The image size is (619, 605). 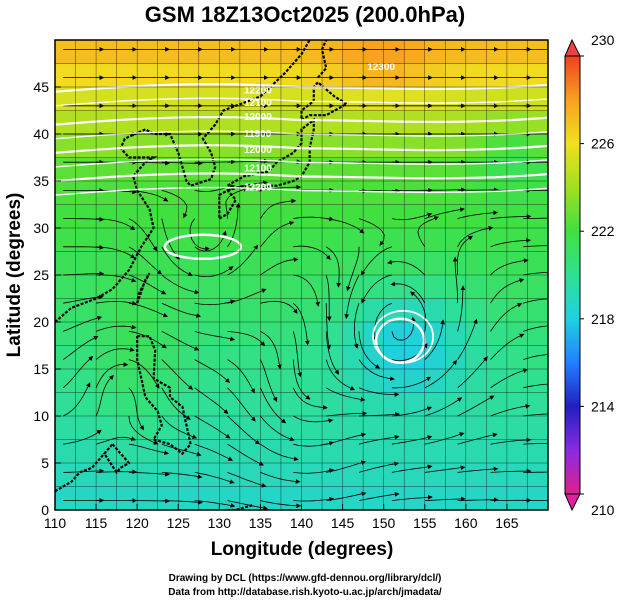 What do you see at coordinates (572, 47) in the screenshot?
I see `colorbar-upper-arrow` at bounding box center [572, 47].